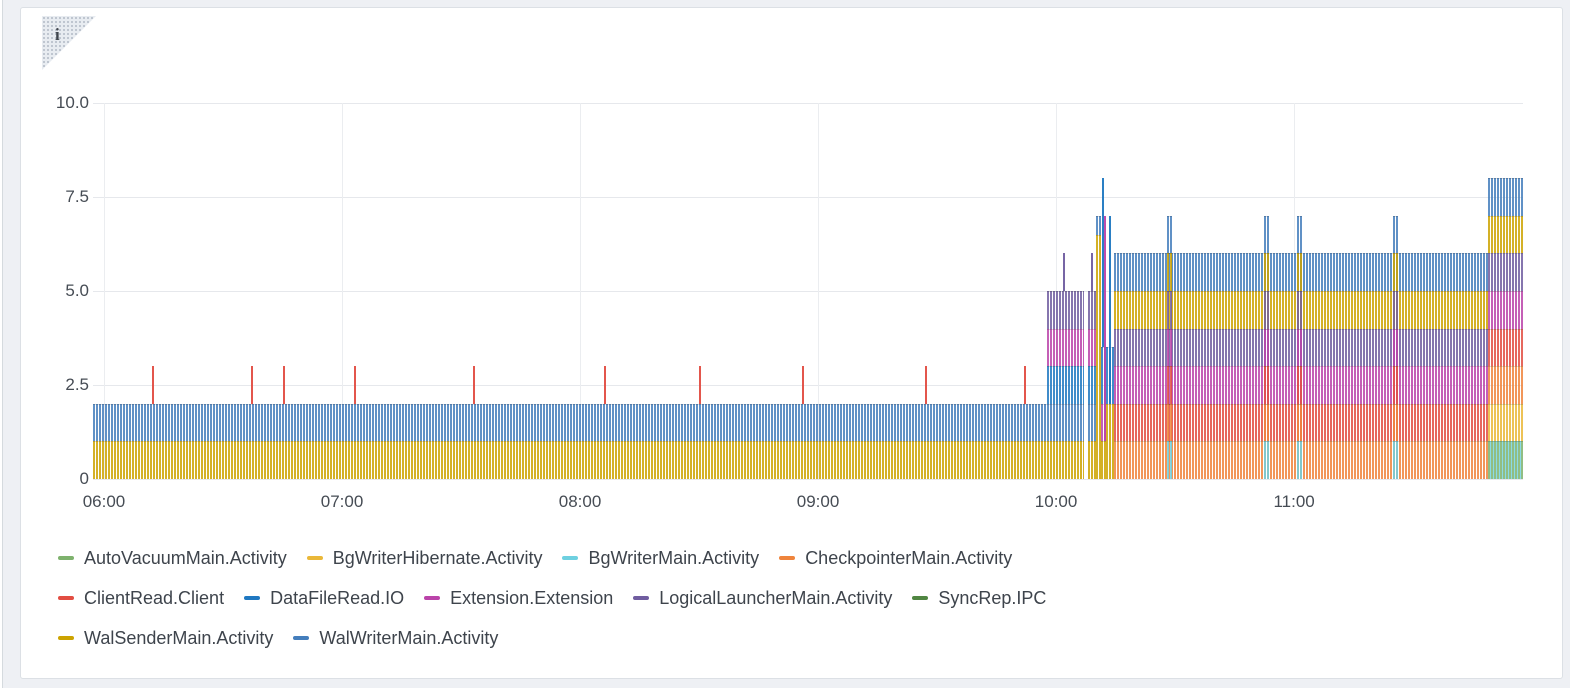  Describe the element at coordinates (776, 597) in the screenshot. I see `legend-series-label: LogicalLauncherMain.Activity` at that location.